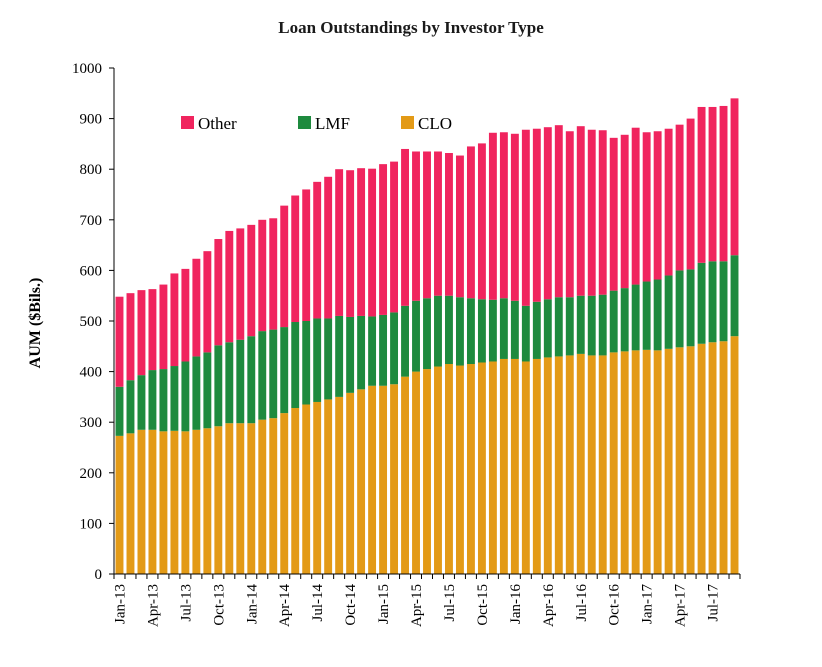 This screenshot has width=822, height=667. Describe the element at coordinates (35, 323) in the screenshot. I see `y-axis-title: AUM ($Bils.)` at that location.